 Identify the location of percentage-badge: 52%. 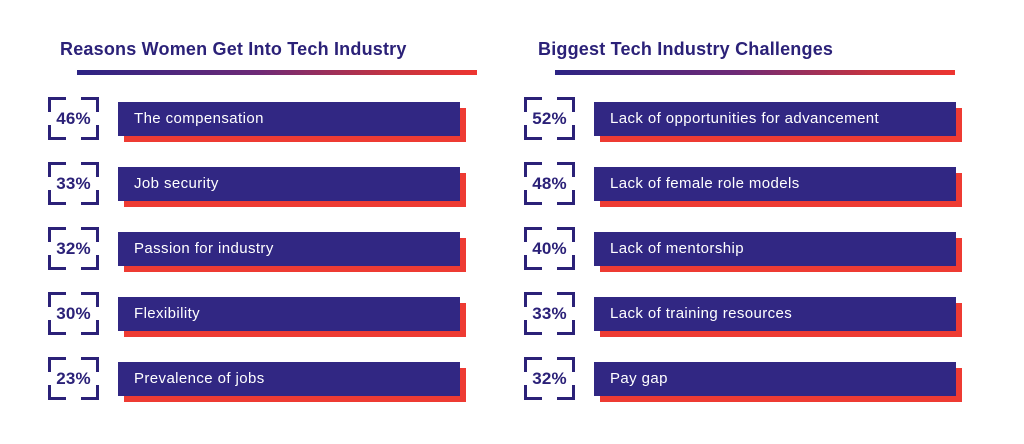
(549, 118).